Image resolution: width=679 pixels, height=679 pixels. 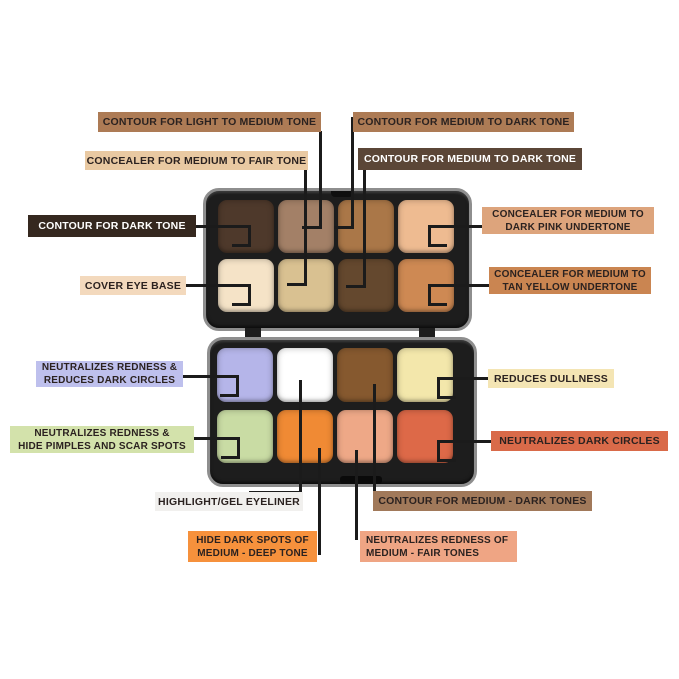 What do you see at coordinates (570, 287) in the screenshot?
I see `label-text-line2: TAN YELLOW UNDERTONE` at bounding box center [570, 287].